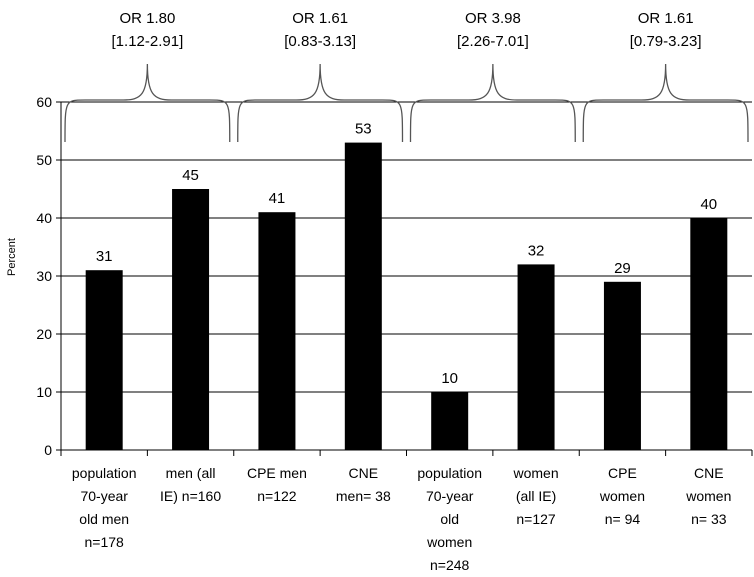 This screenshot has width=754, height=577. I want to click on odds-ratio-annotation: OR 1.61 [0.79-3.23], so click(665, 30).